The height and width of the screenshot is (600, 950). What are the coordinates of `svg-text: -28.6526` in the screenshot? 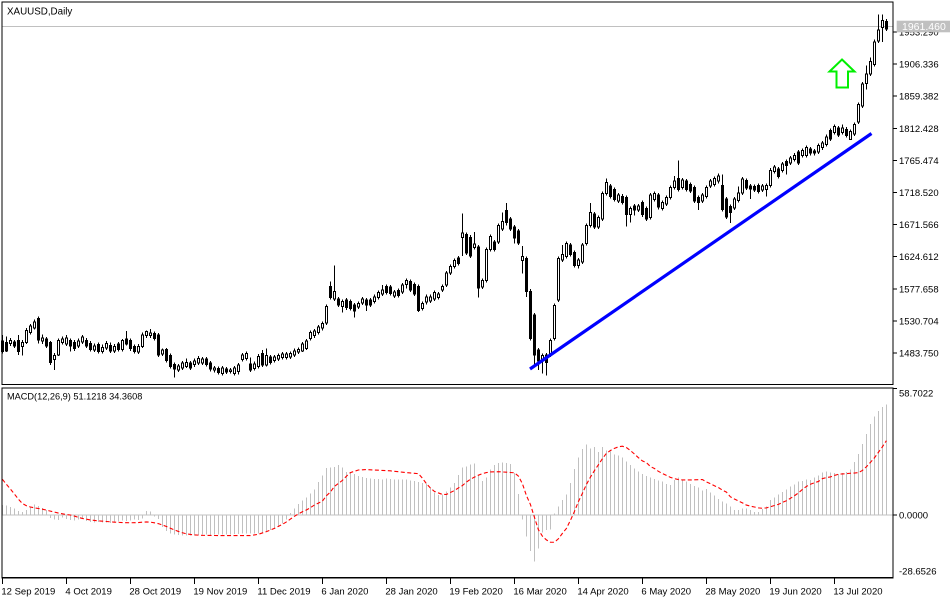 It's located at (918, 572).